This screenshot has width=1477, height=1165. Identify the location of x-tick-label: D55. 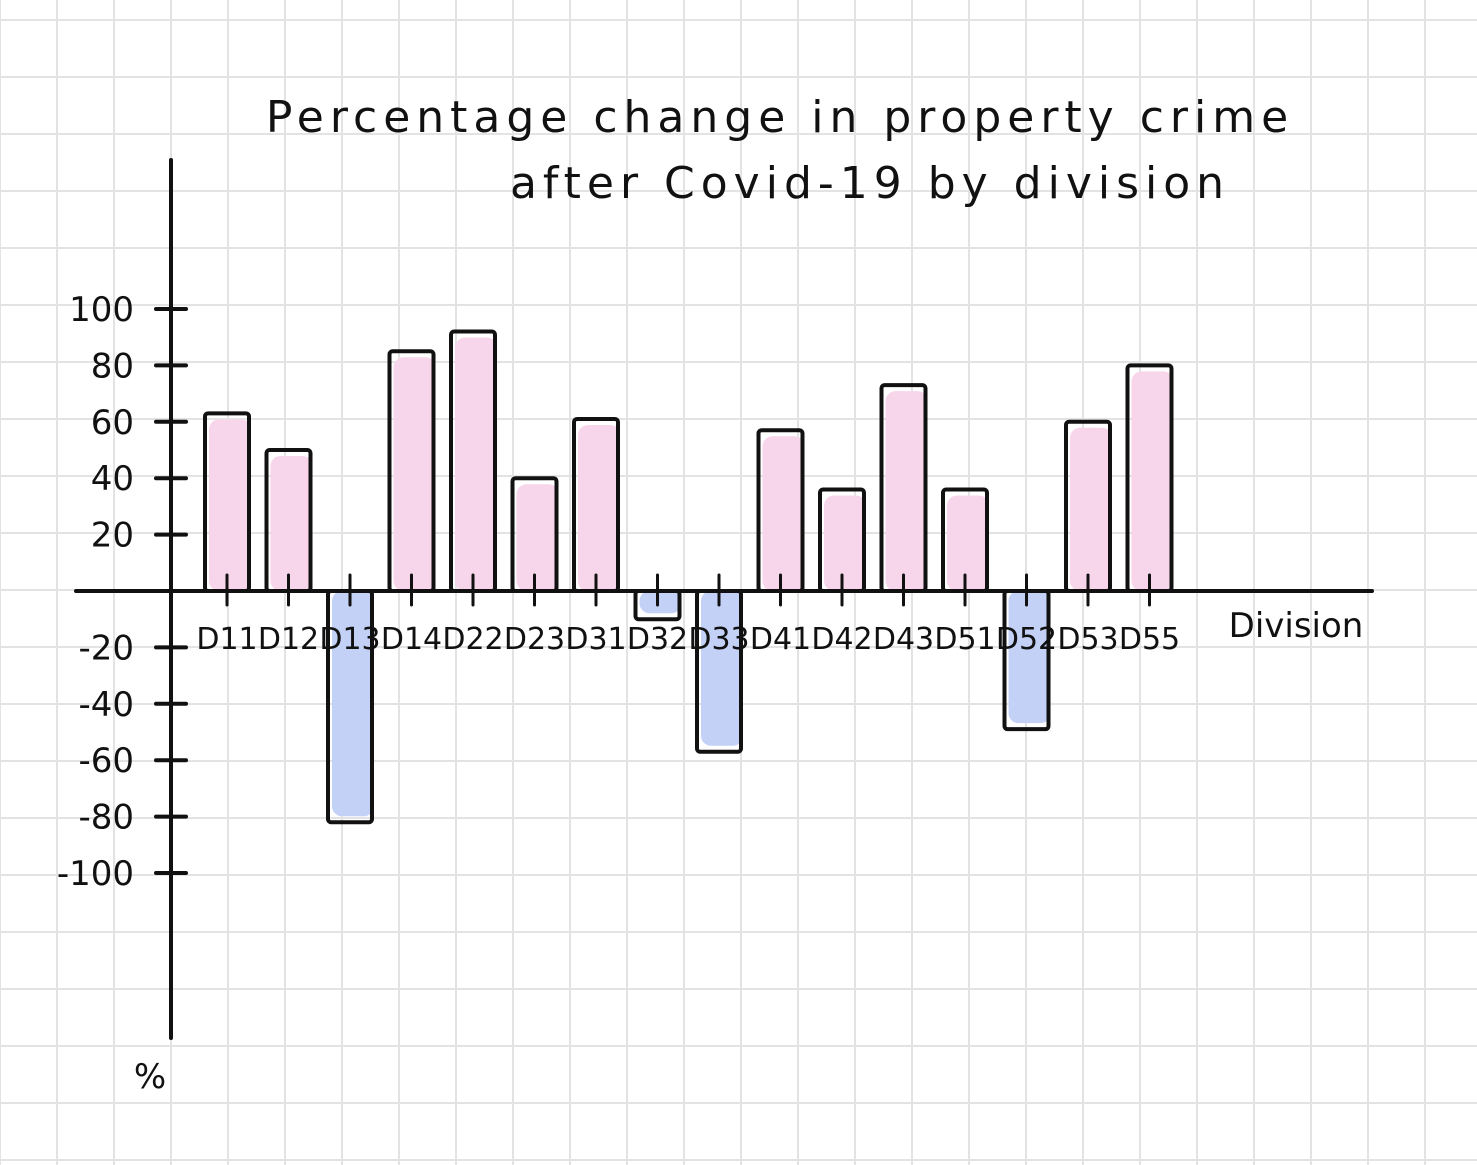
(1149, 639).